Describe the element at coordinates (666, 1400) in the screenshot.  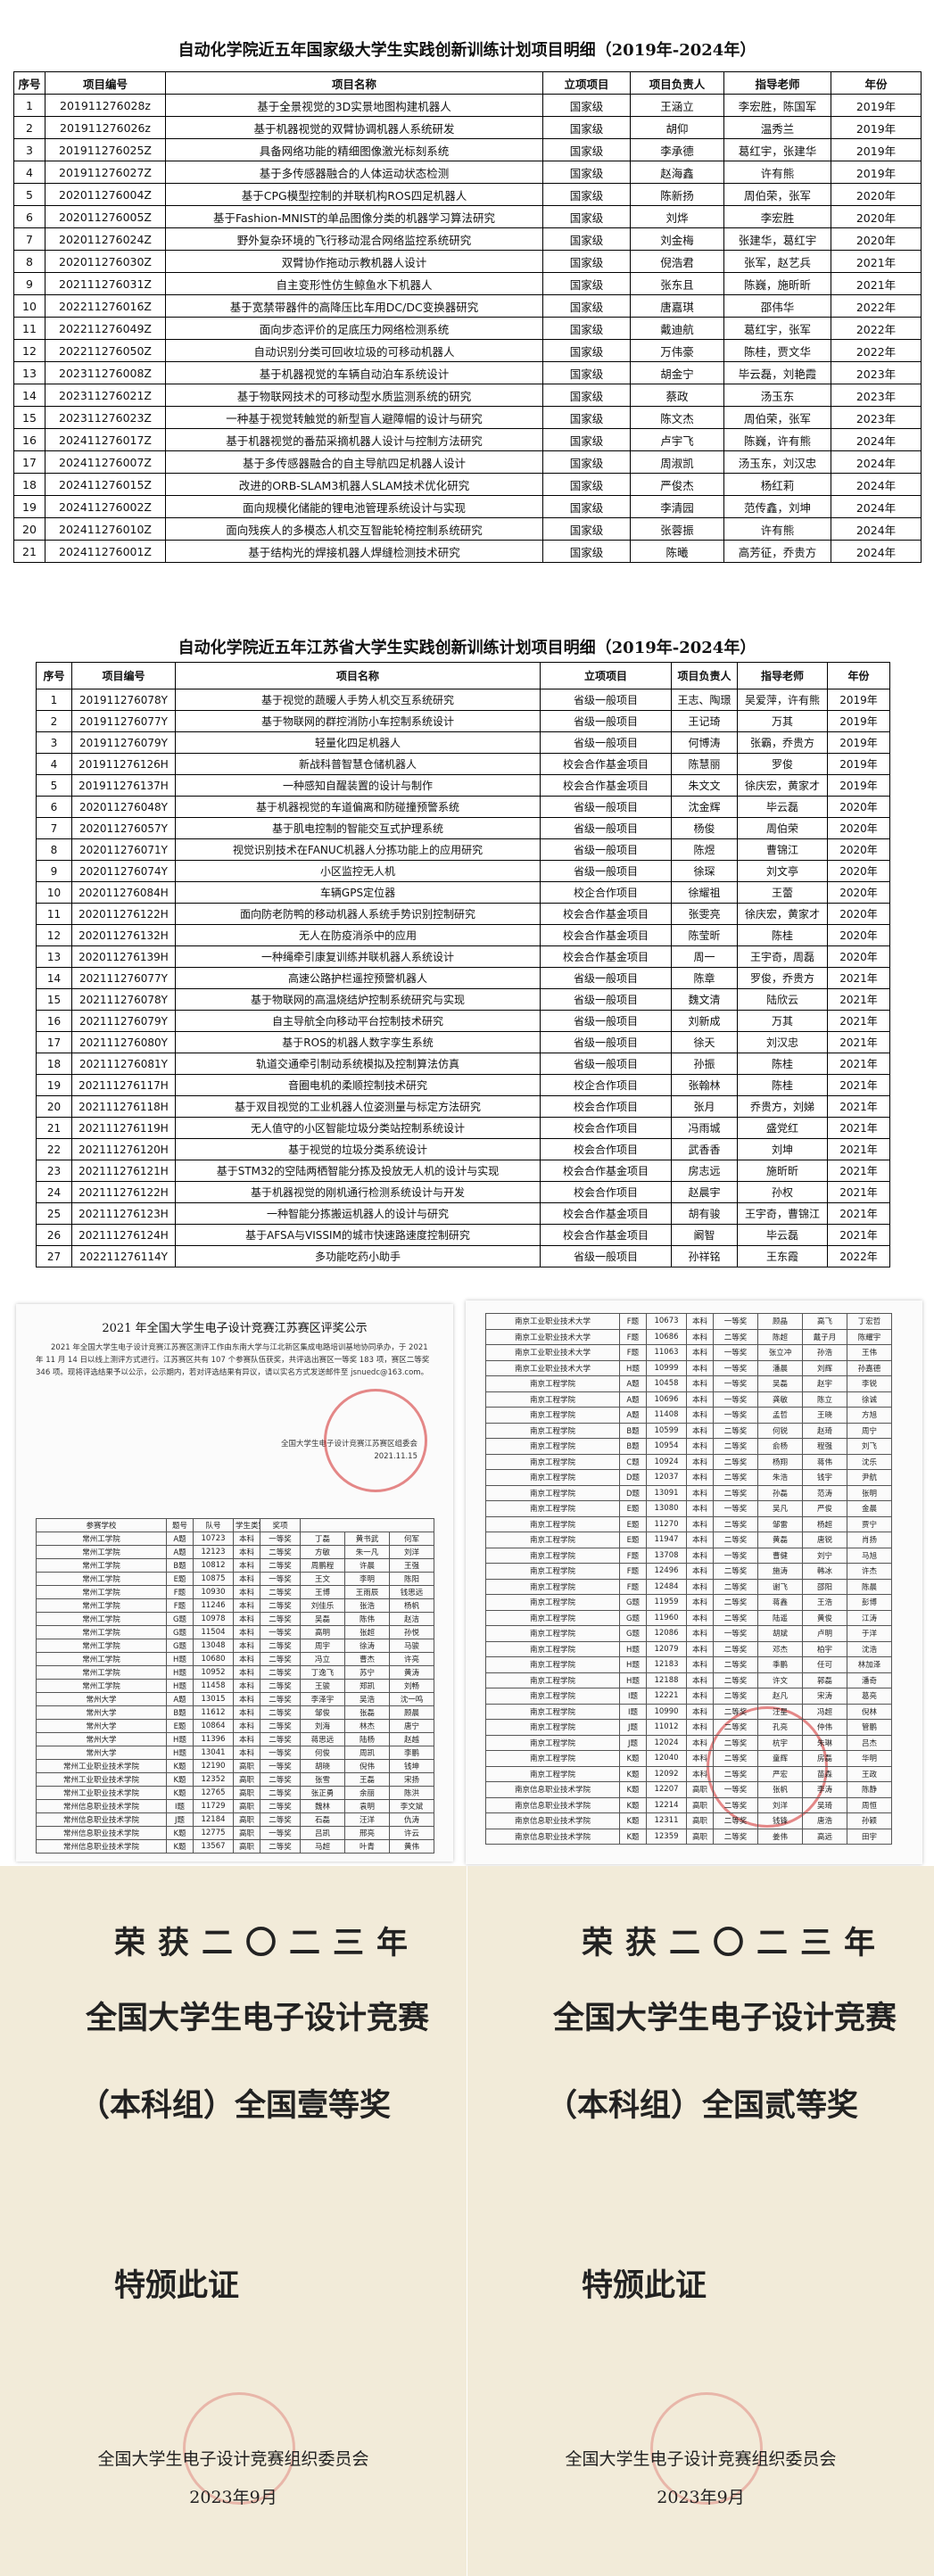
I see `table-cell: 10696` at that location.